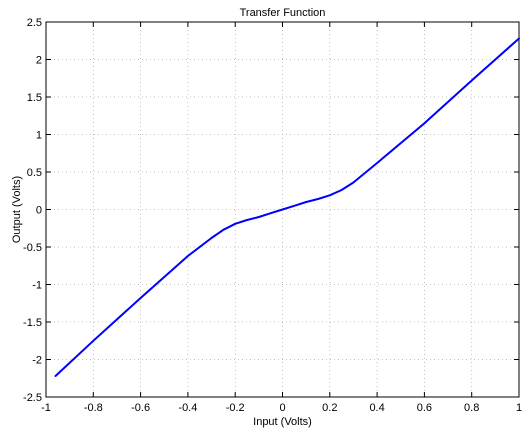 The height and width of the screenshot is (430, 524). Describe the element at coordinates (37, 361) in the screenshot. I see `y-tick-label: -2` at that location.